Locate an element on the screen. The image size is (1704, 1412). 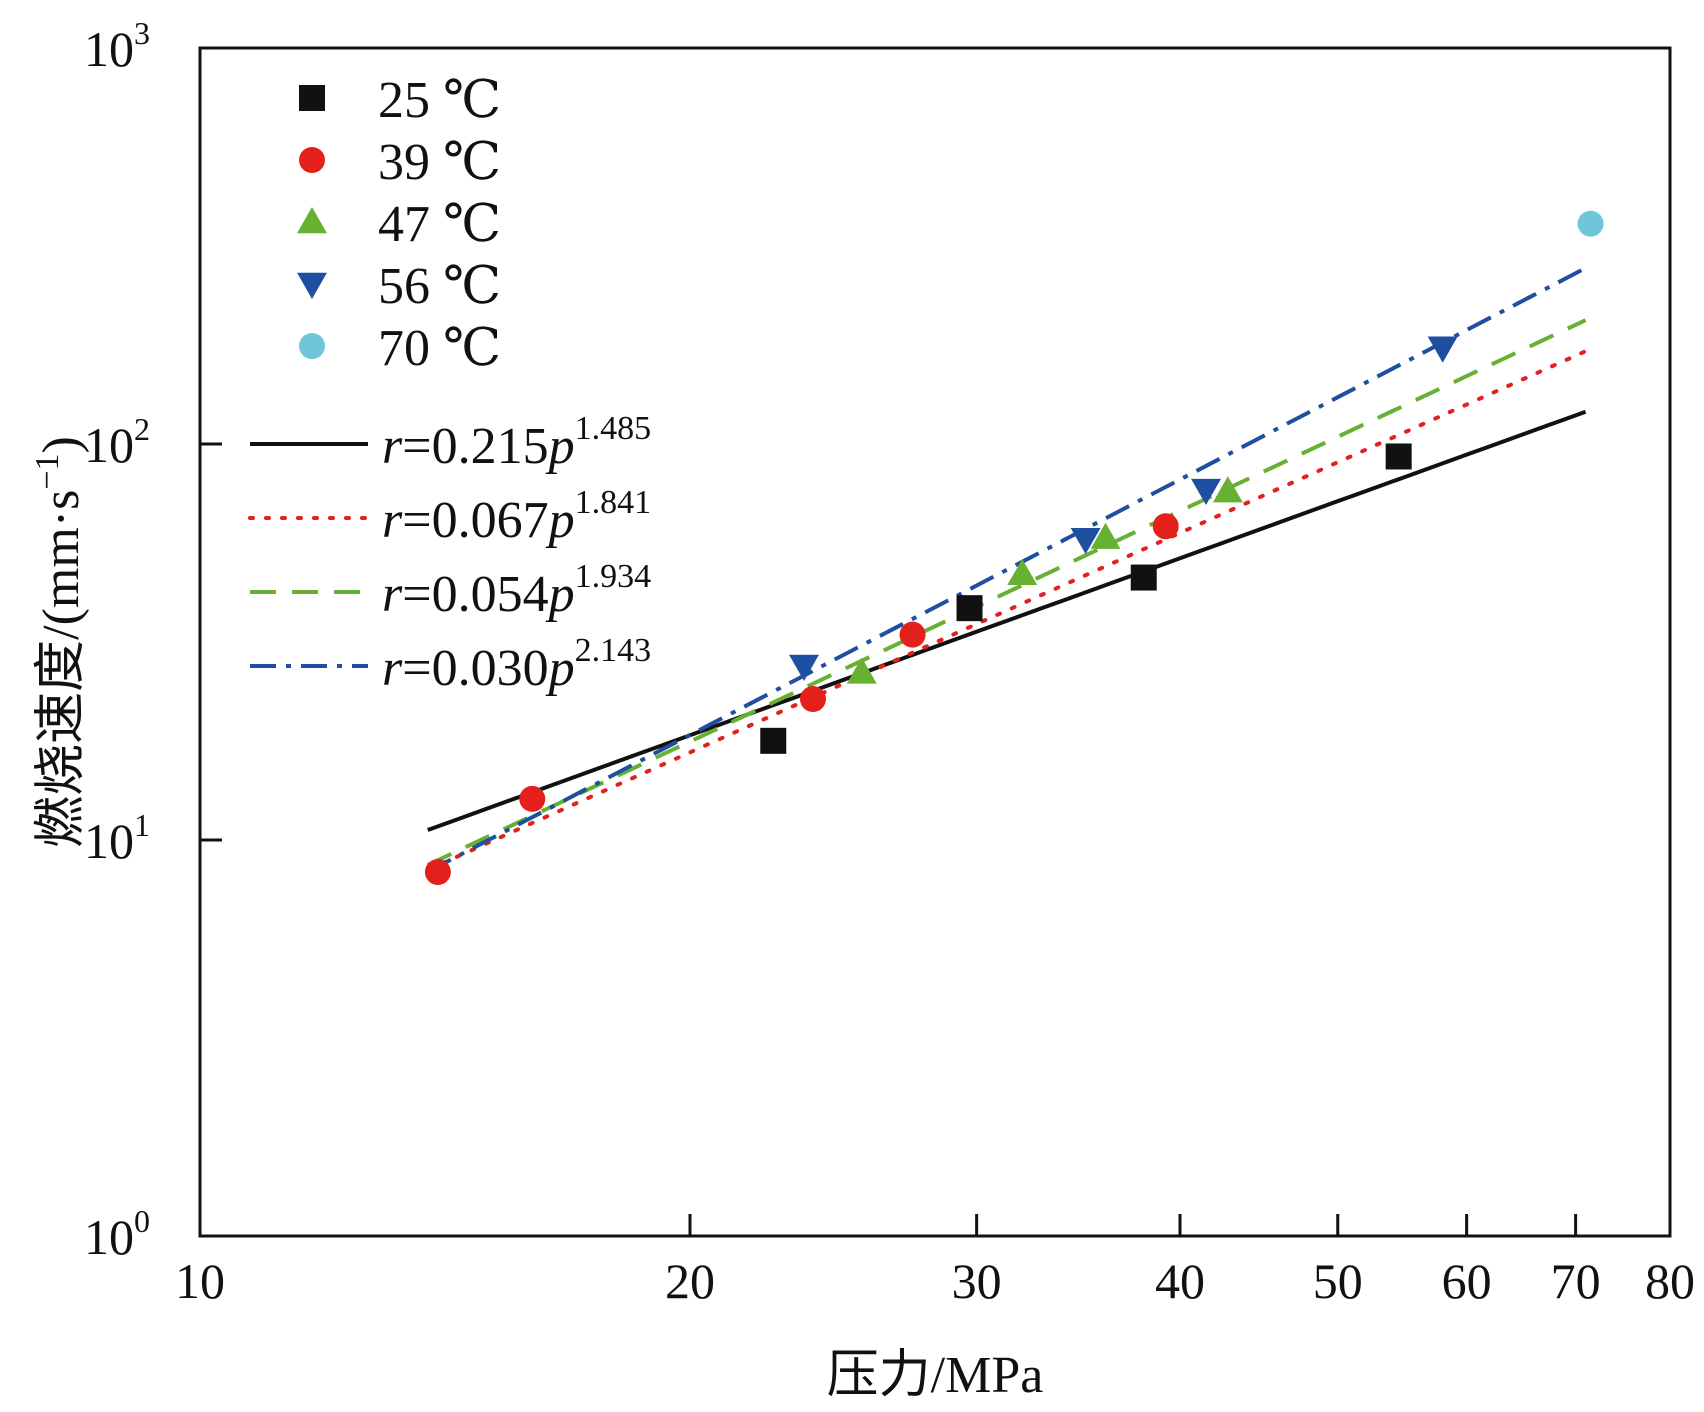
x-axis-title: 压力/MPa is located at coordinates (935, 1375).